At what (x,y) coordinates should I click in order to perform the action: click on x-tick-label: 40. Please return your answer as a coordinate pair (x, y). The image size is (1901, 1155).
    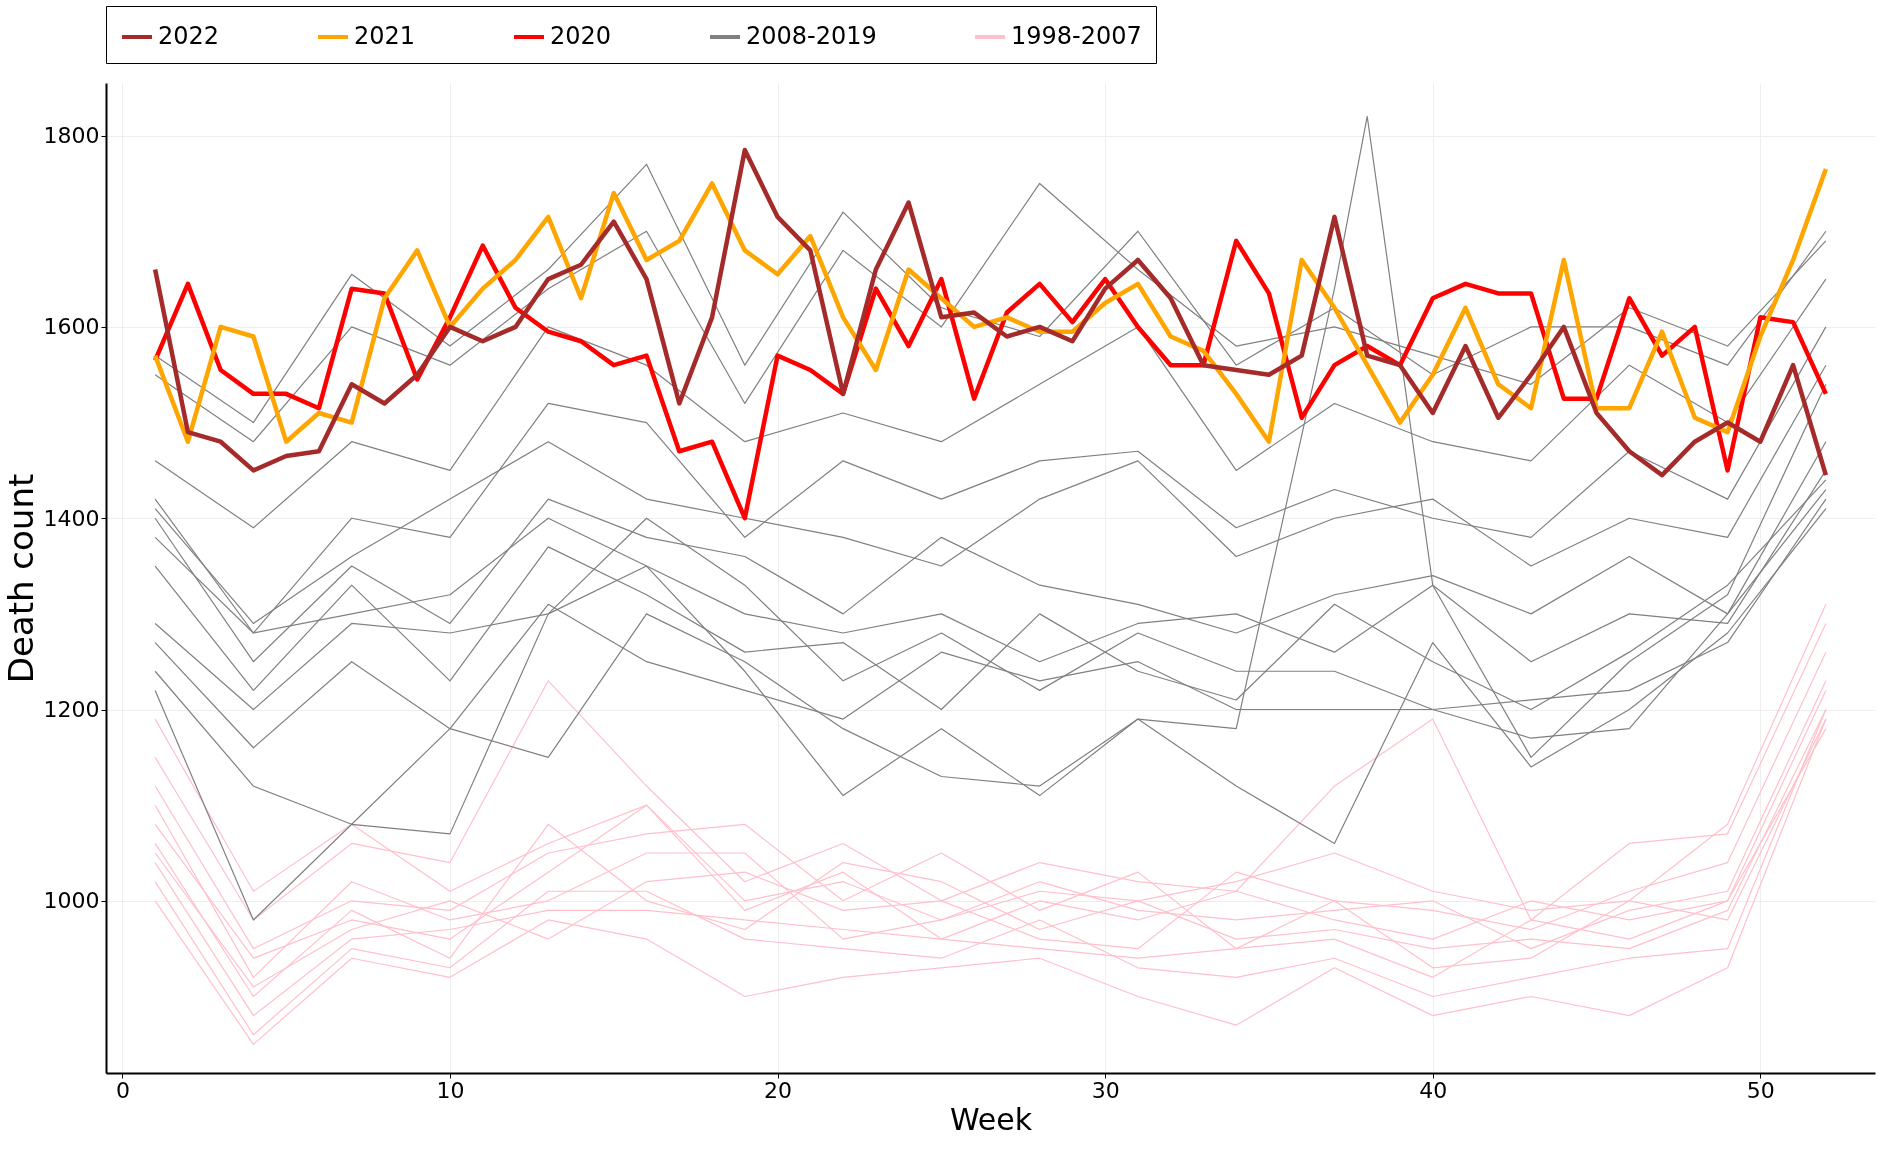
    Looking at the image, I should click on (1433, 1090).